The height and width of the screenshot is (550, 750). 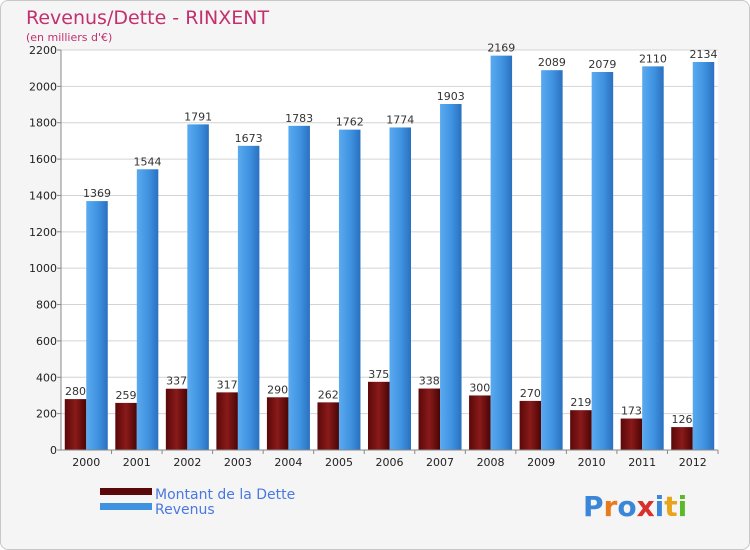 What do you see at coordinates (501, 48) in the screenshot?
I see `data-label-revenus: 2169` at bounding box center [501, 48].